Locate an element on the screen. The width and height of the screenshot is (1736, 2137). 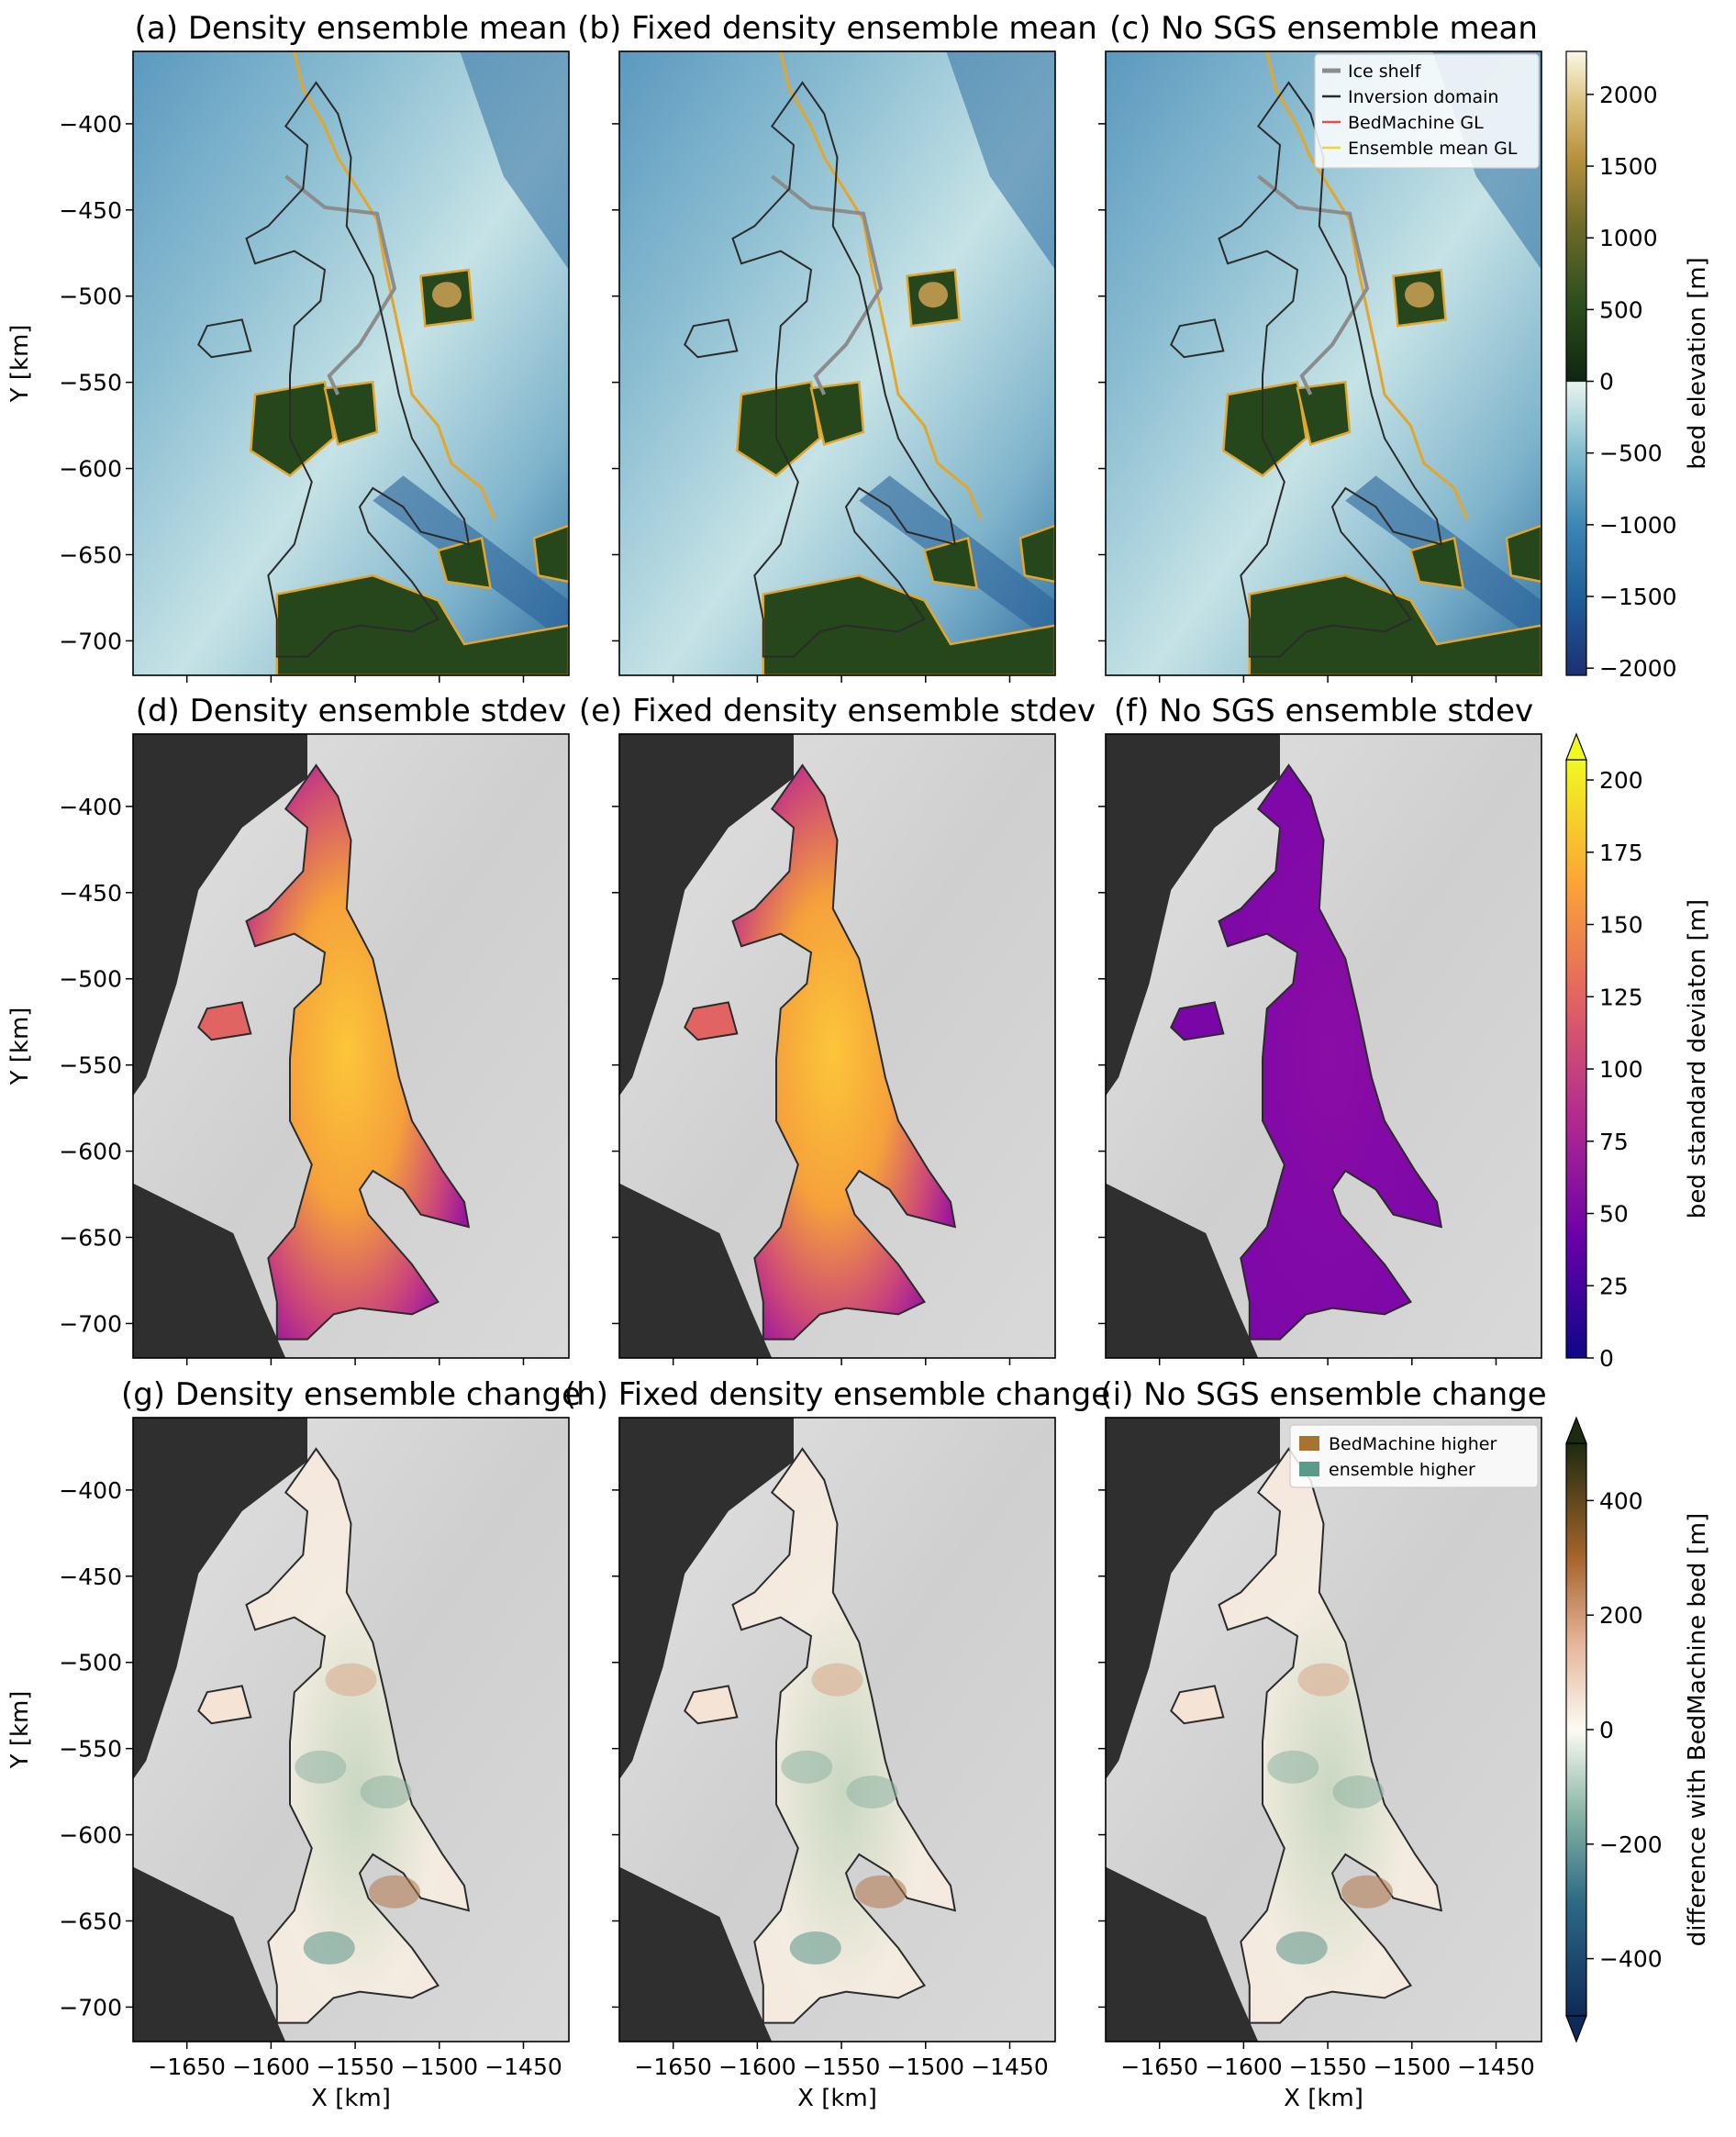
colorbar-tick-label: 500 is located at coordinates (1621, 309).